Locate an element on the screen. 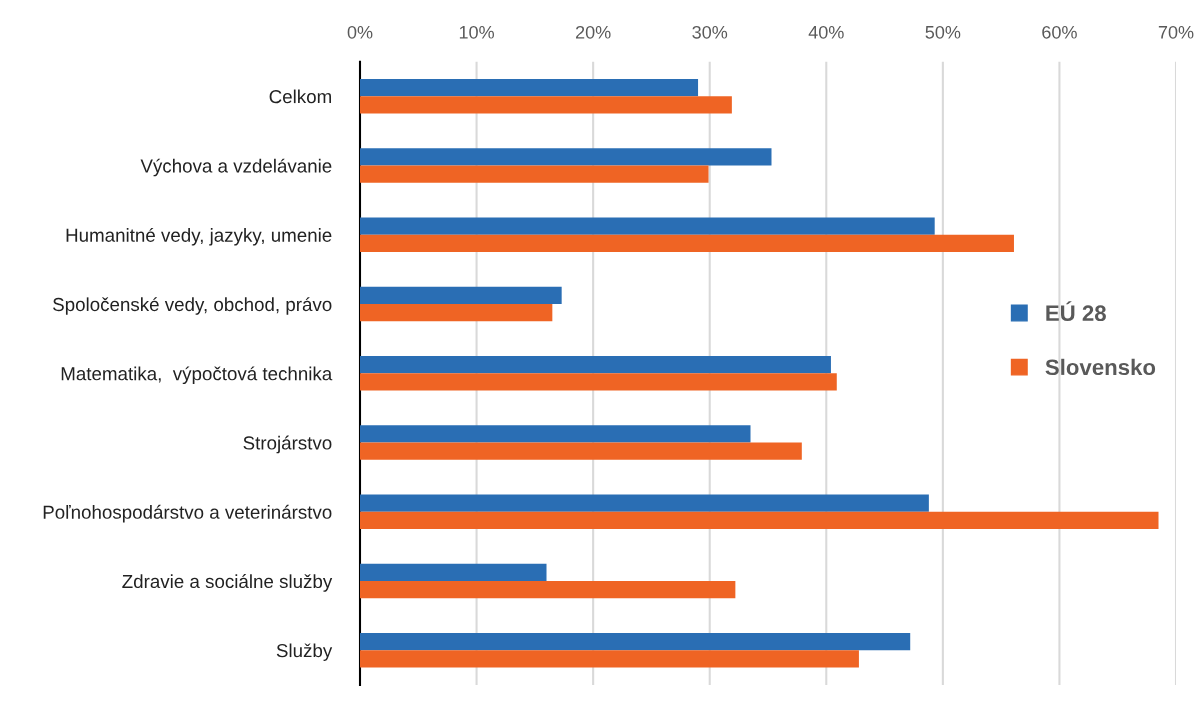  legend-label: Slovensko is located at coordinates (1100, 367).